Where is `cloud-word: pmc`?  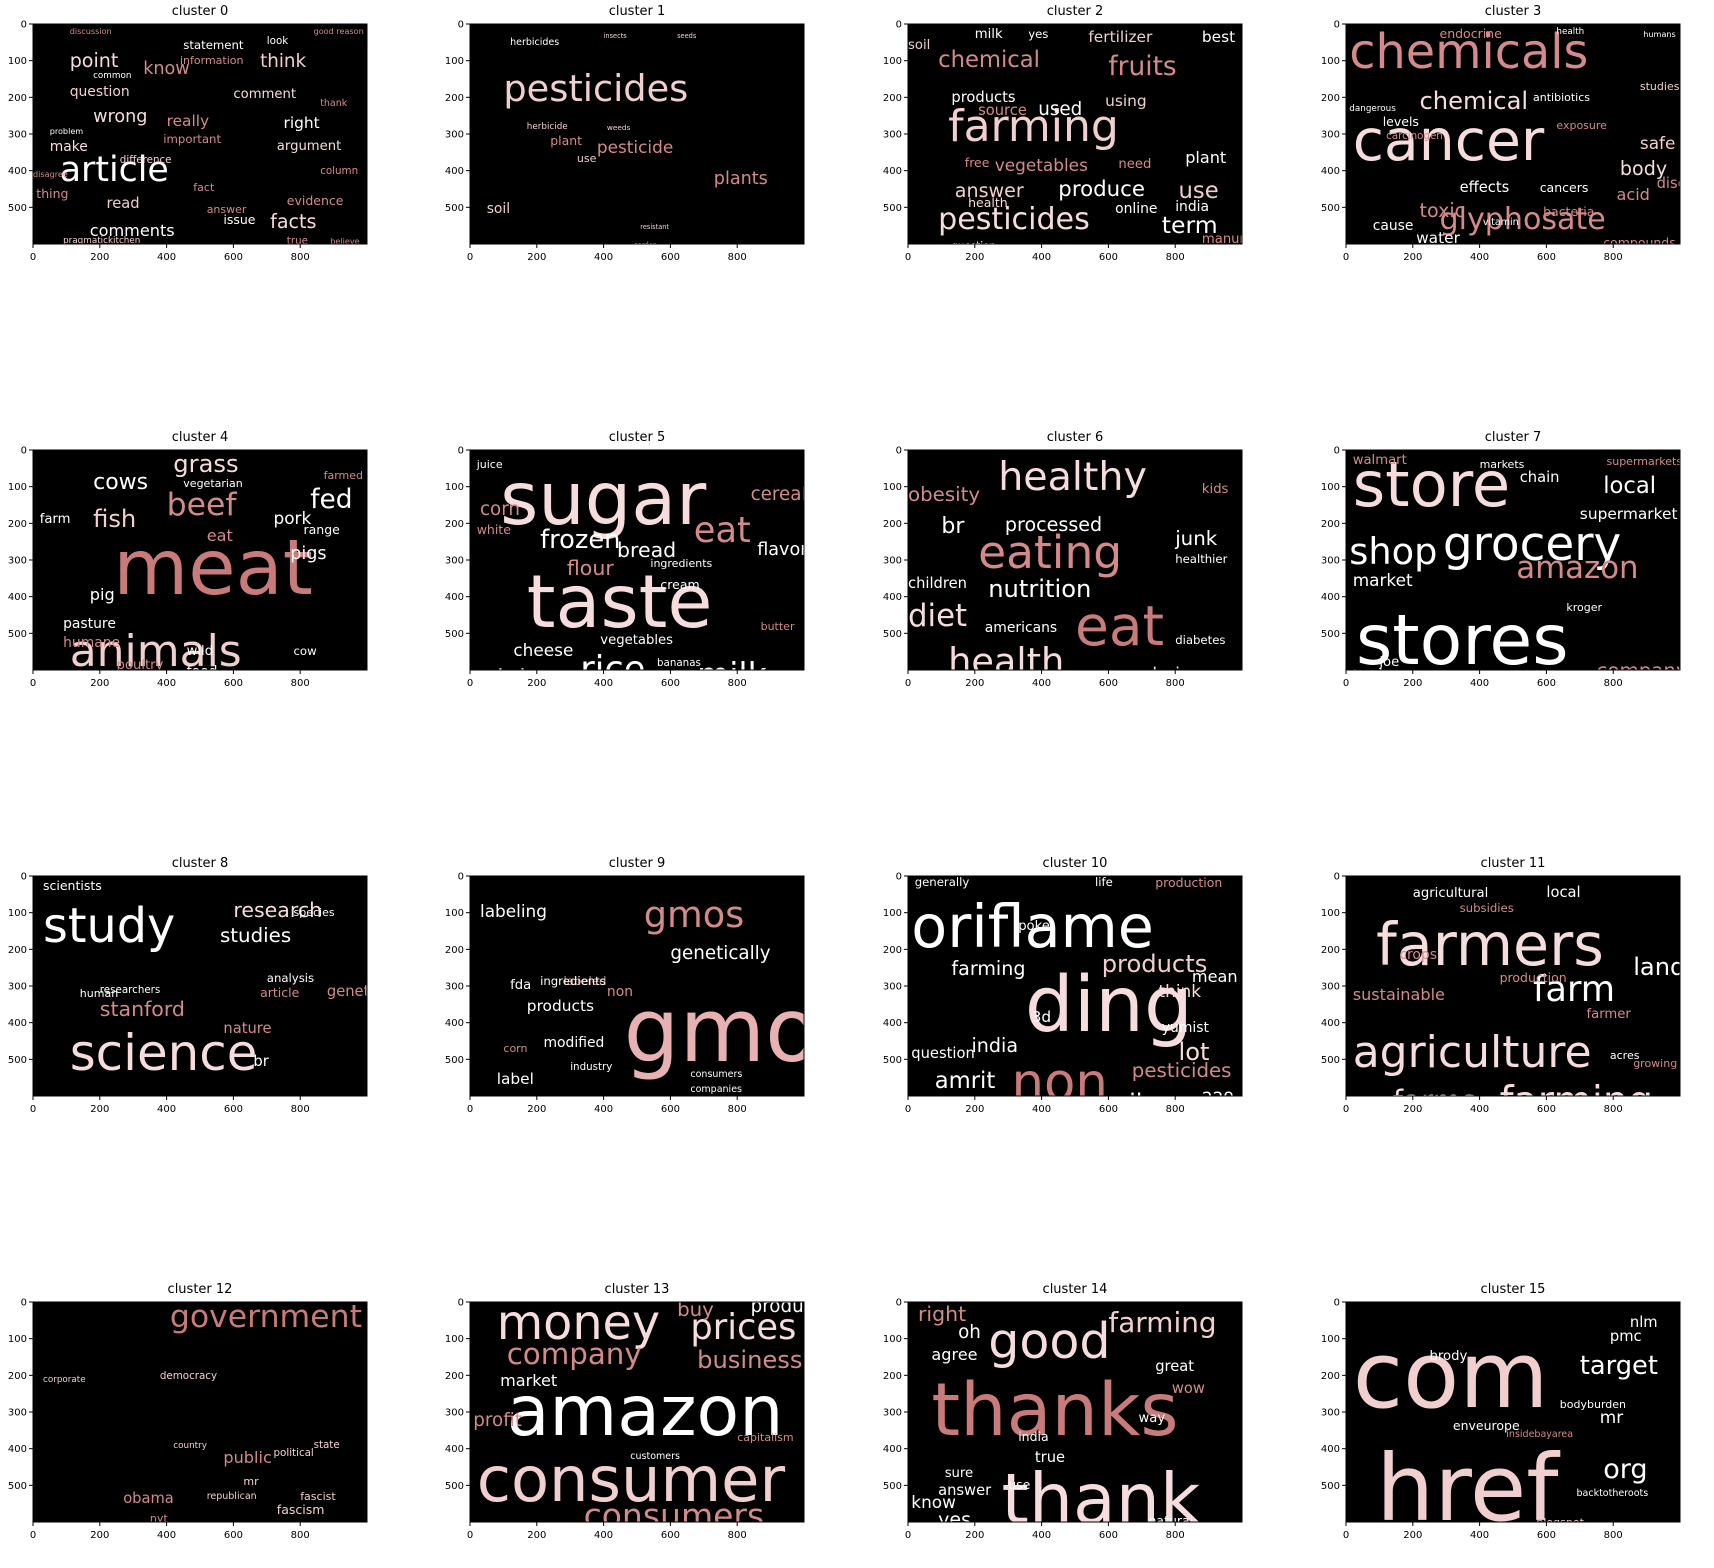
cloud-word: pmc is located at coordinates (1625, 1337).